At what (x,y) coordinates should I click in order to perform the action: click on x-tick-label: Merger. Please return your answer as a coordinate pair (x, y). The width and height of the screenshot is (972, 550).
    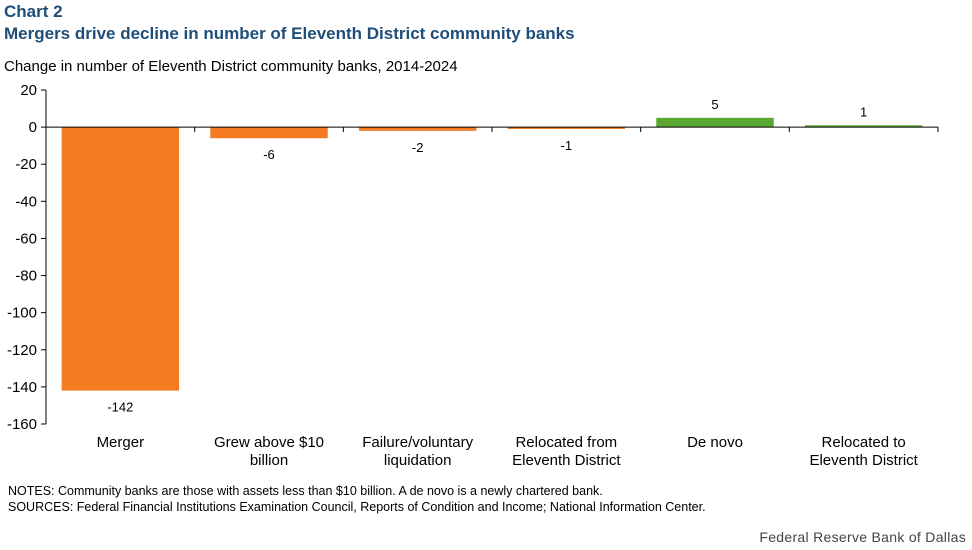
    Looking at the image, I should click on (121, 442).